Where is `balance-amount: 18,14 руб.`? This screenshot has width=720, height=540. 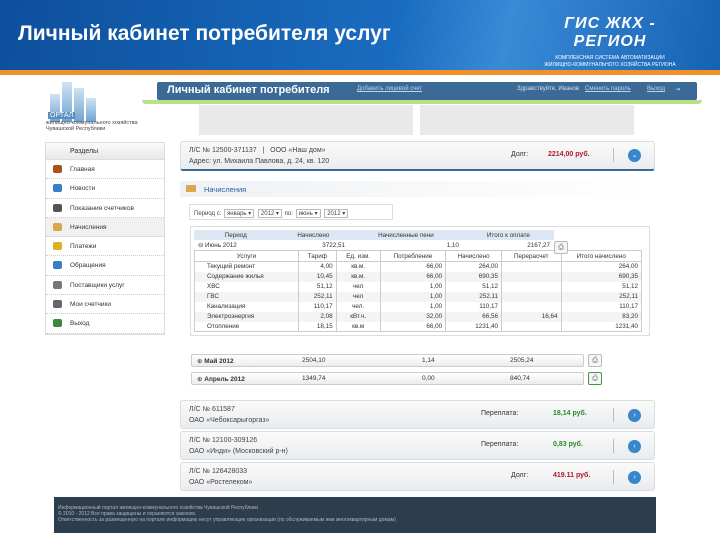
balance-amount: 18,14 руб. is located at coordinates (570, 413).